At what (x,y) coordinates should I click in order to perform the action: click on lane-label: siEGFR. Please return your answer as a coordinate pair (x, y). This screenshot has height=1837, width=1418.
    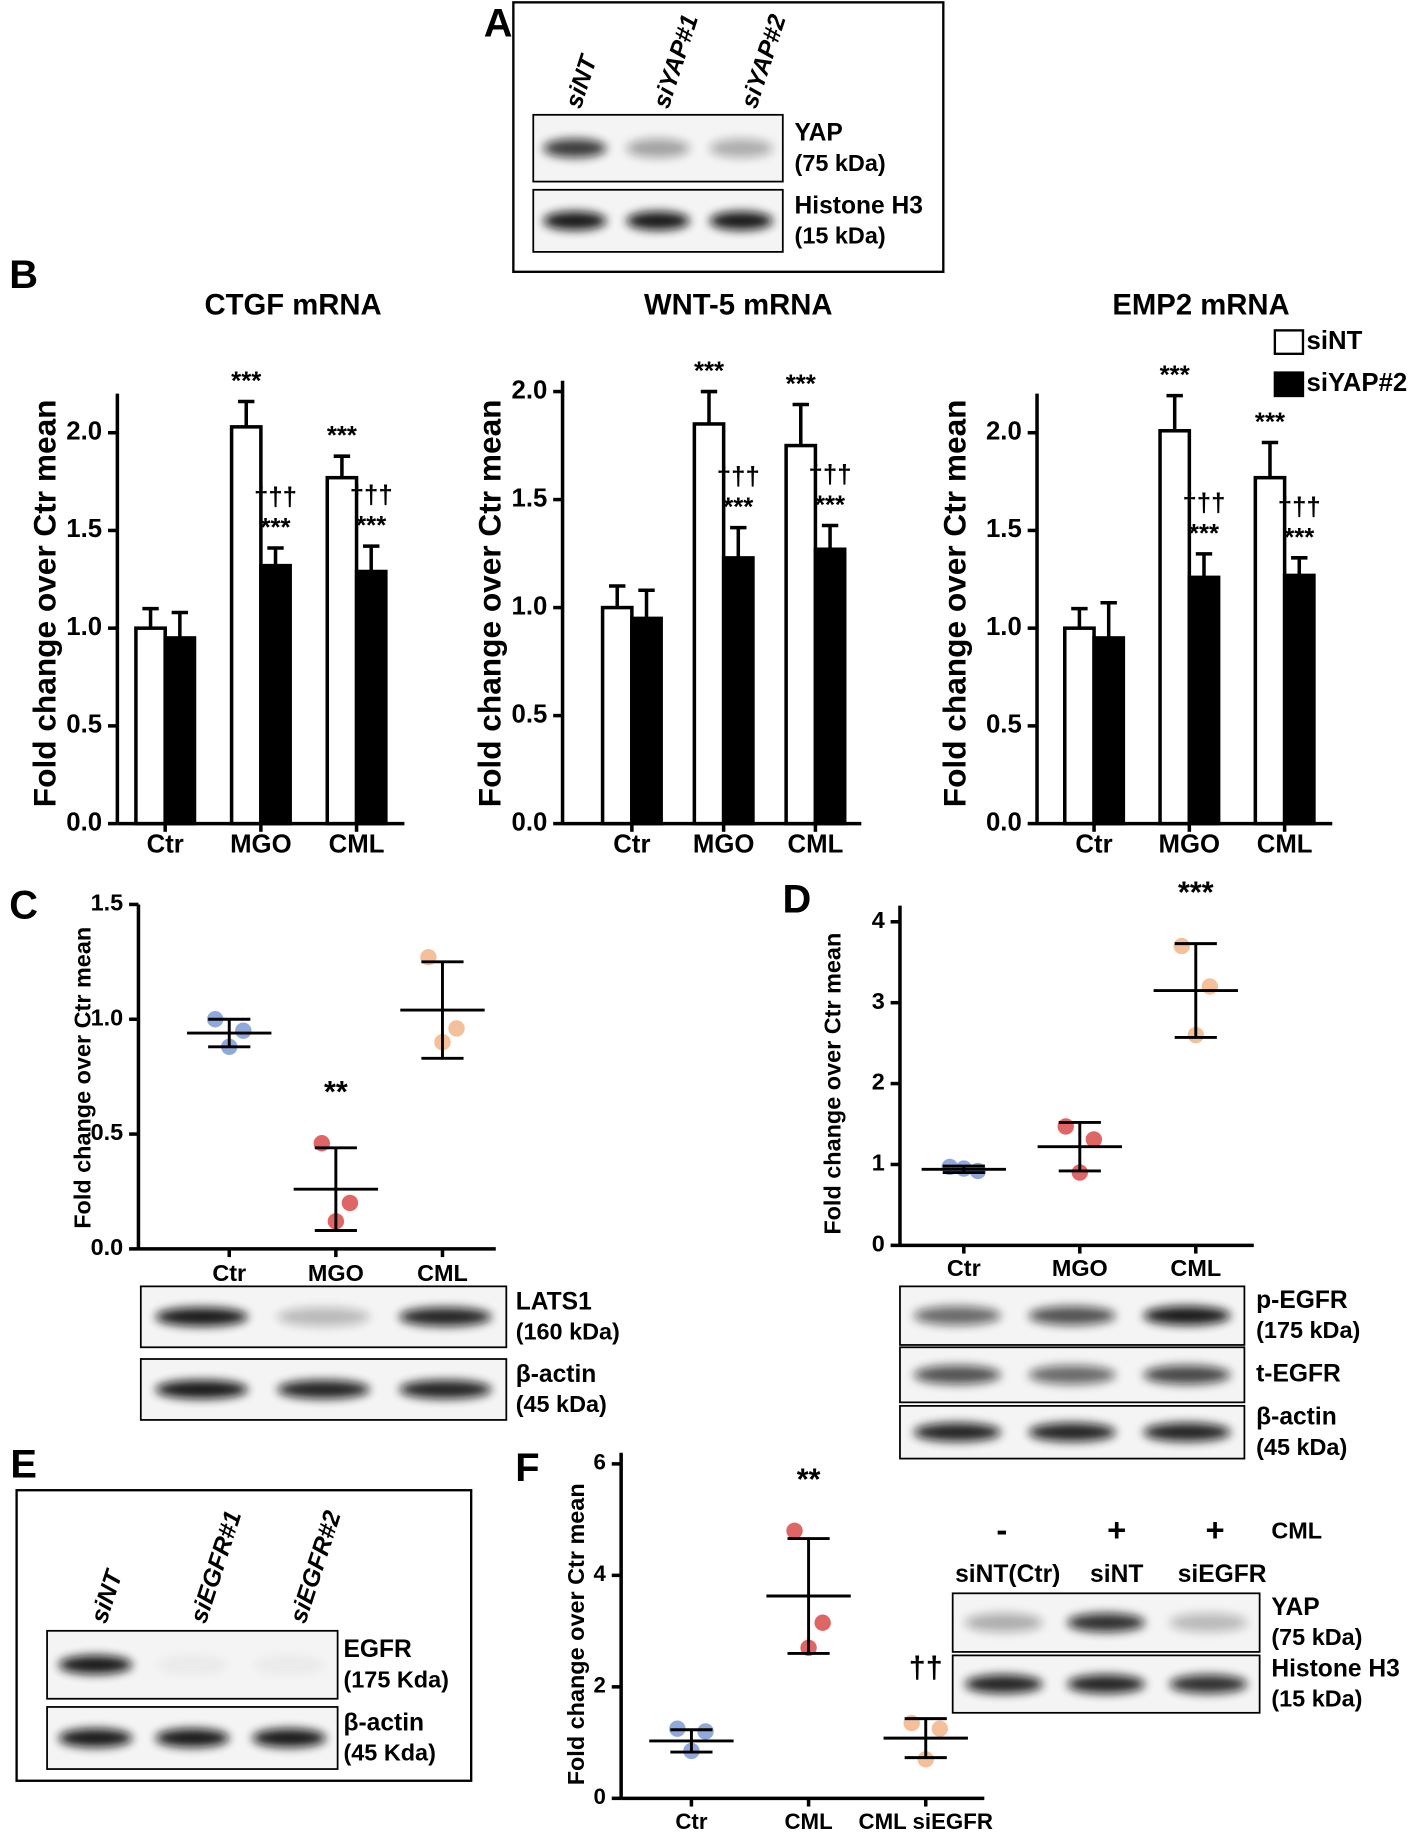
    Looking at the image, I should click on (1222, 1574).